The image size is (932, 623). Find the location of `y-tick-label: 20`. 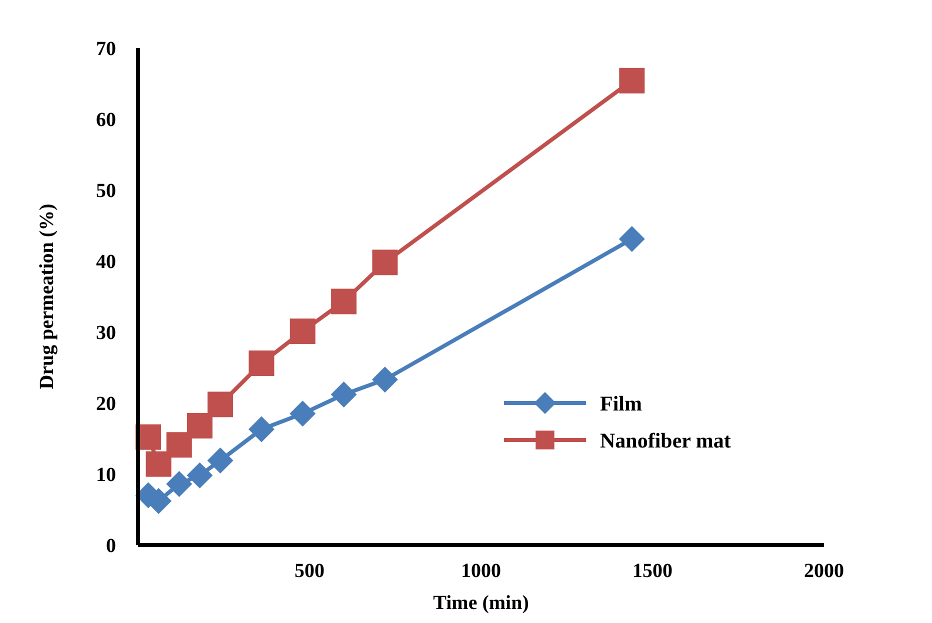

y-tick-label: 20 is located at coordinates (106, 404).